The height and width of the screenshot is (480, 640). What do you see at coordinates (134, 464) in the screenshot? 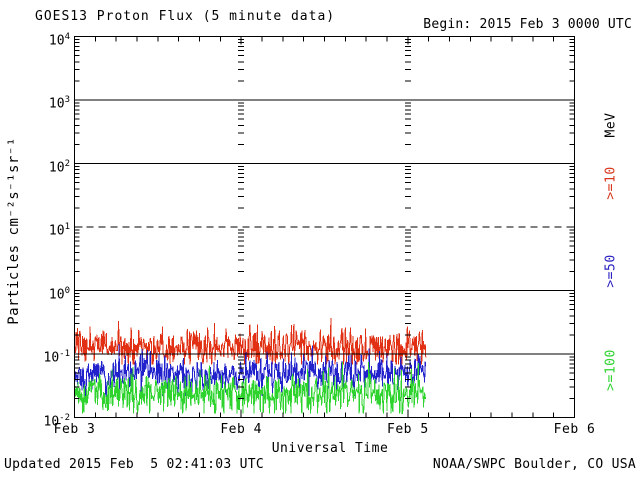
I see `updated-timestamp: Updated 2015 Feb 5 02:41:03 UTC` at bounding box center [134, 464].